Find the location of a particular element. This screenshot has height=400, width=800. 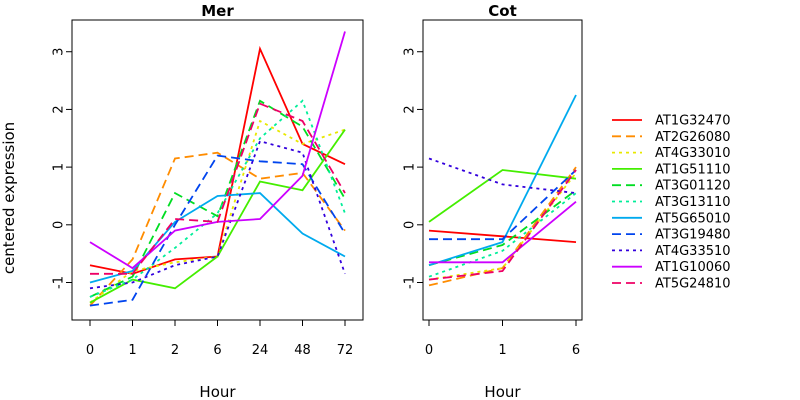

legend-item: AT1G10060 is located at coordinates (671, 267).